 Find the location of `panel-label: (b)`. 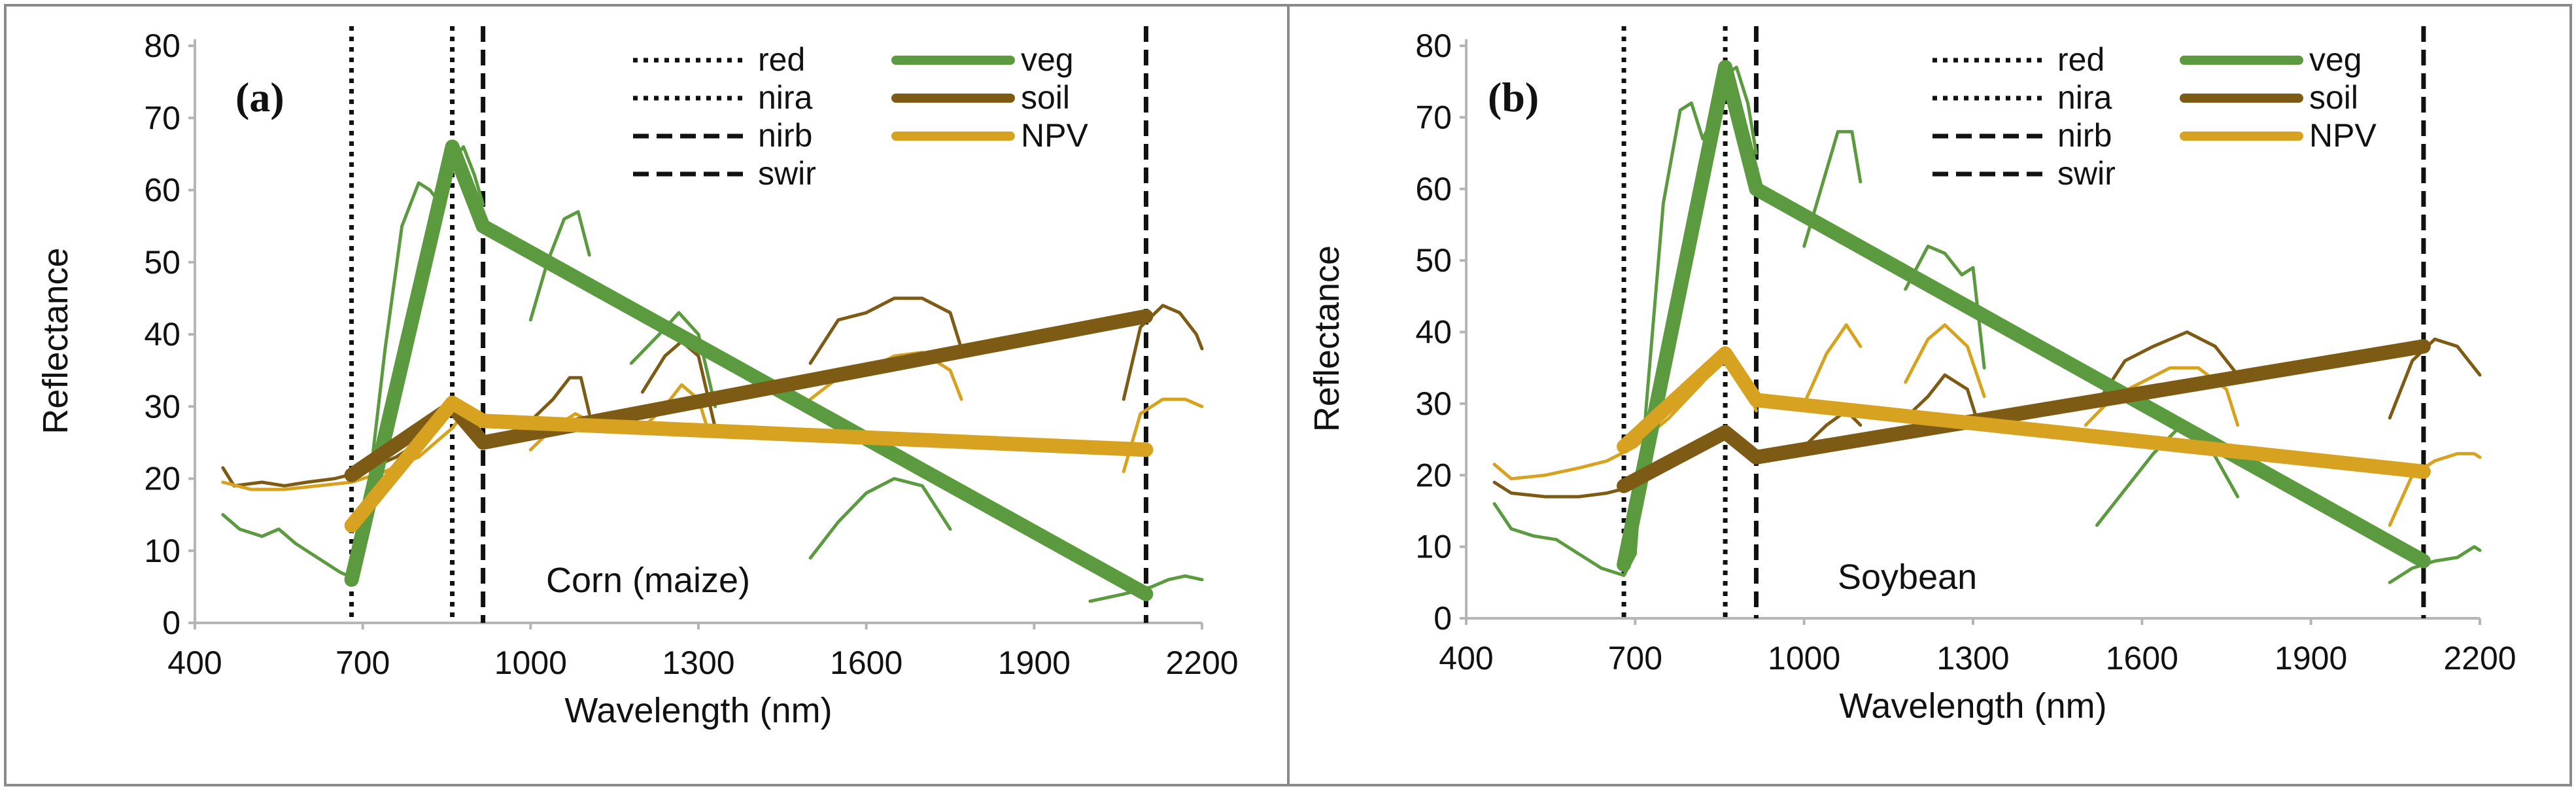

panel-label: (b) is located at coordinates (1514, 97).